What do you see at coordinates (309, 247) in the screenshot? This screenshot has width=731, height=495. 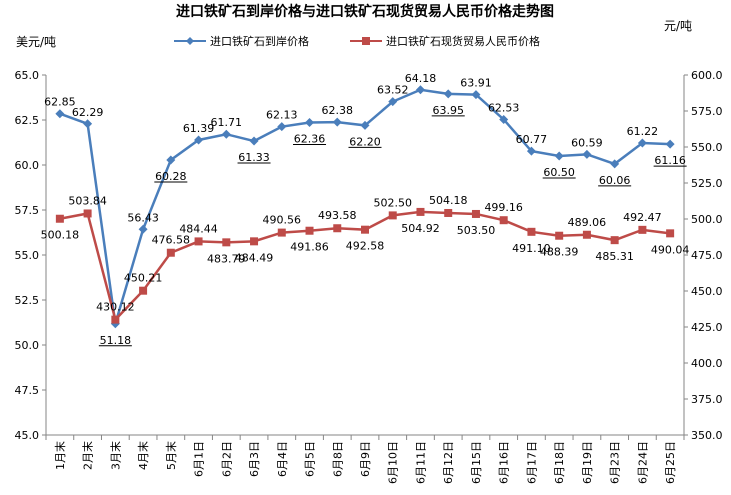 I see `data-label-rmb: 491.86` at bounding box center [309, 247].